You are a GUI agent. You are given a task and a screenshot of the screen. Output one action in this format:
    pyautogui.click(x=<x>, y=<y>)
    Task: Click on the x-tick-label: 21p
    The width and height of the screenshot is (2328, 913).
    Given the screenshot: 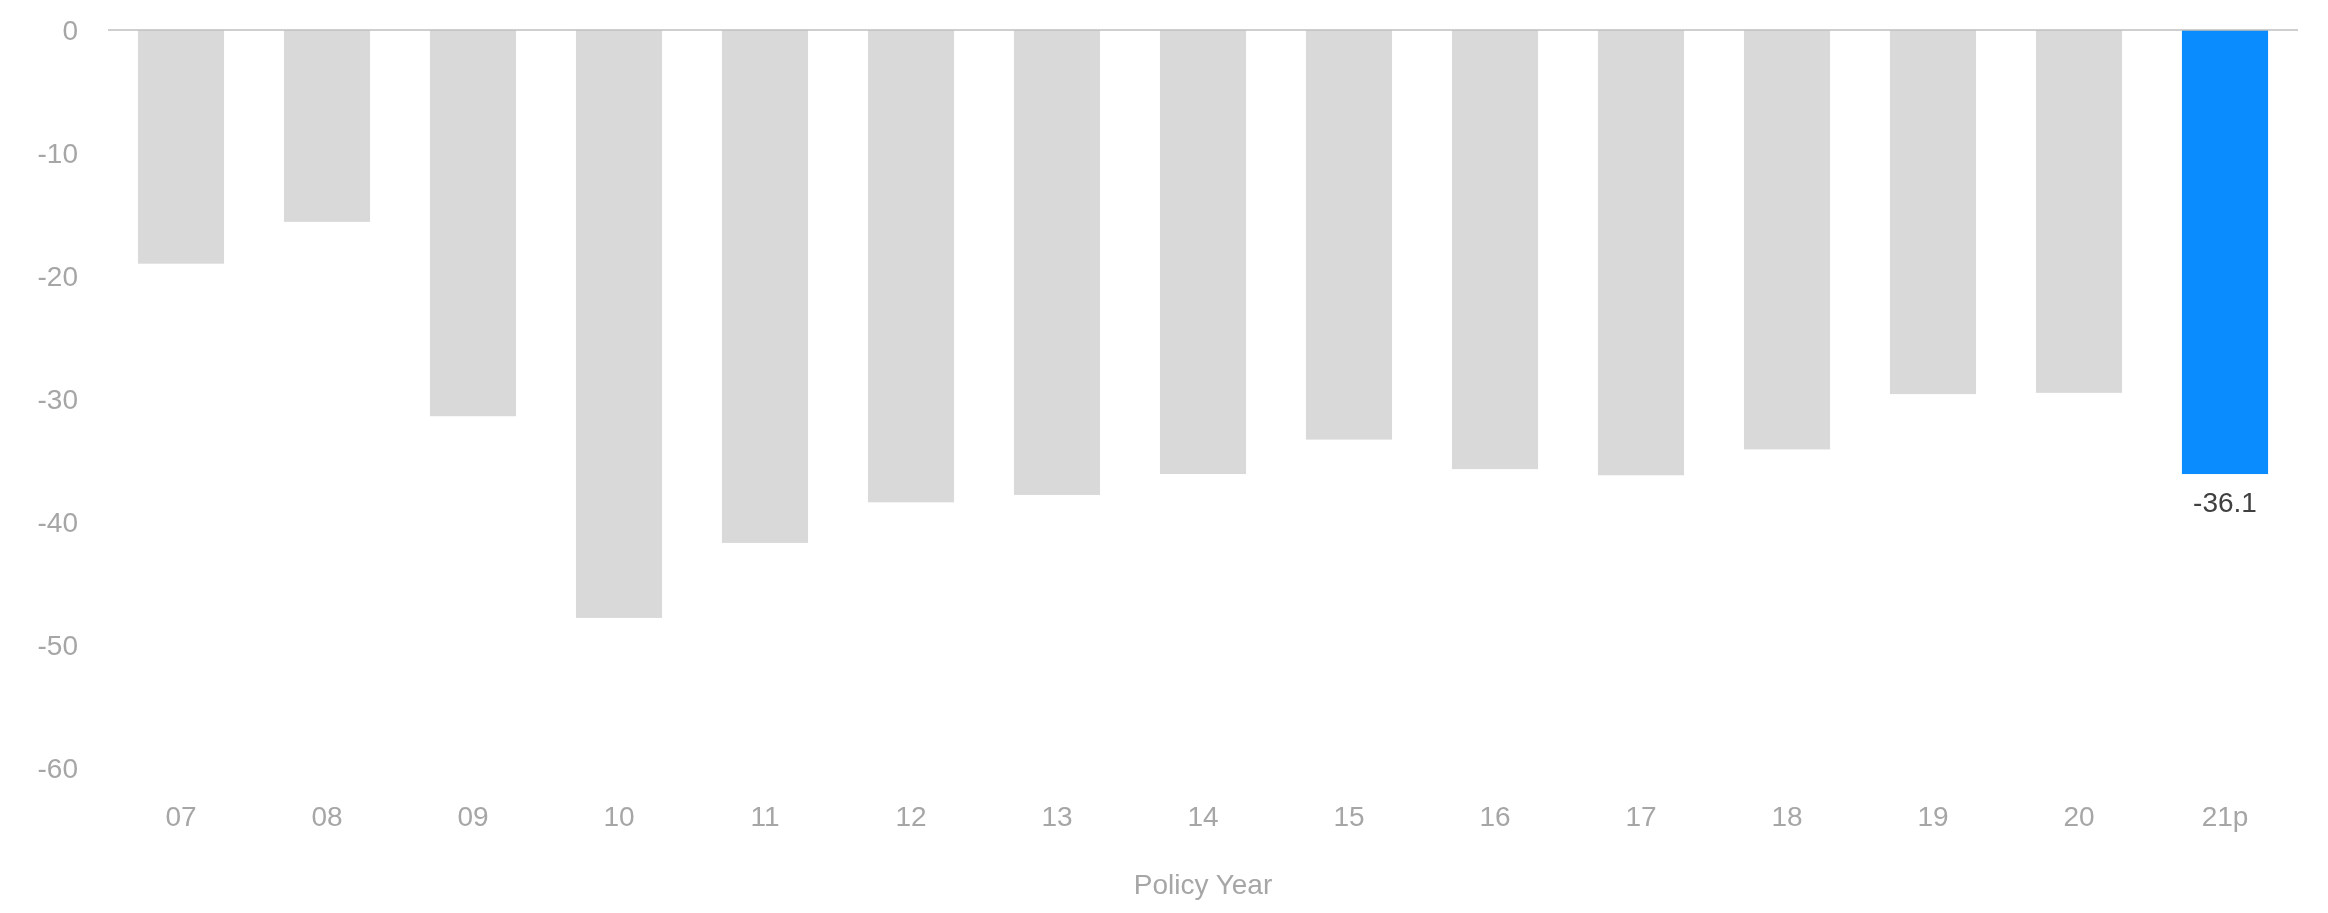 What is the action you would take?
    pyautogui.click(x=2225, y=816)
    